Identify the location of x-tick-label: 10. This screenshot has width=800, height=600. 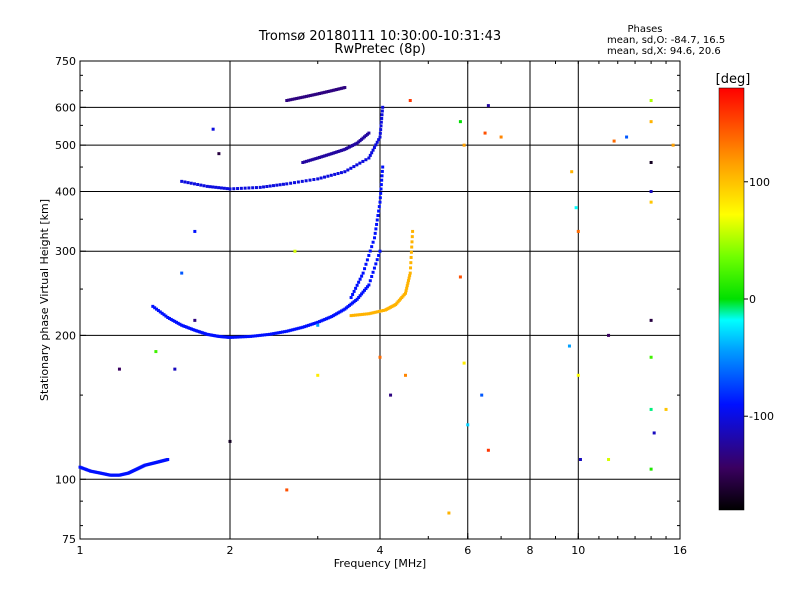
(578, 550).